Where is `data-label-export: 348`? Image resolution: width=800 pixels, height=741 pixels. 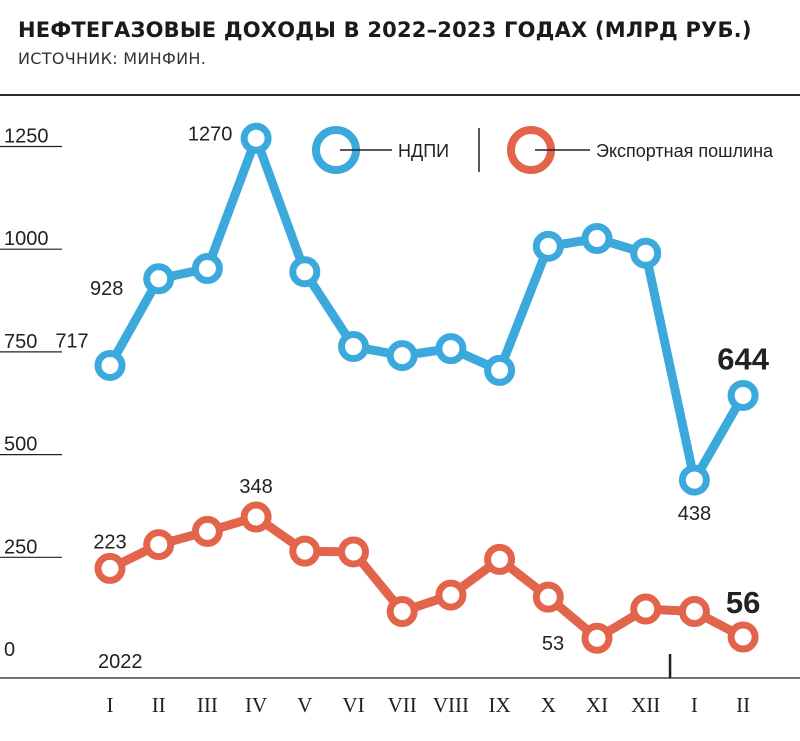
data-label-export: 348 is located at coordinates (255, 487).